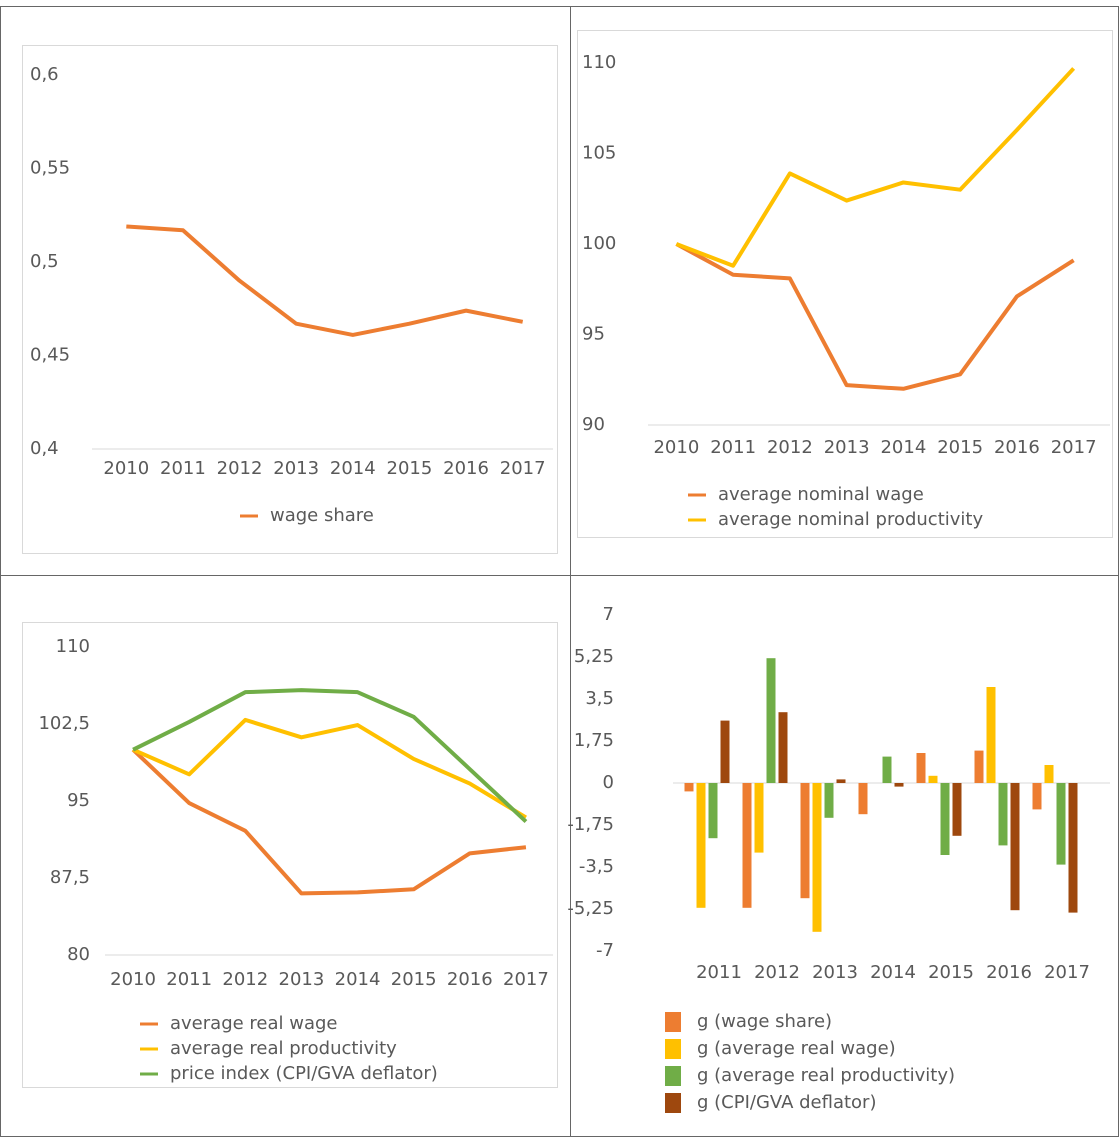  Describe the element at coordinates (44, 448) in the screenshot. I see `y-tick-label: 0,4` at that location.